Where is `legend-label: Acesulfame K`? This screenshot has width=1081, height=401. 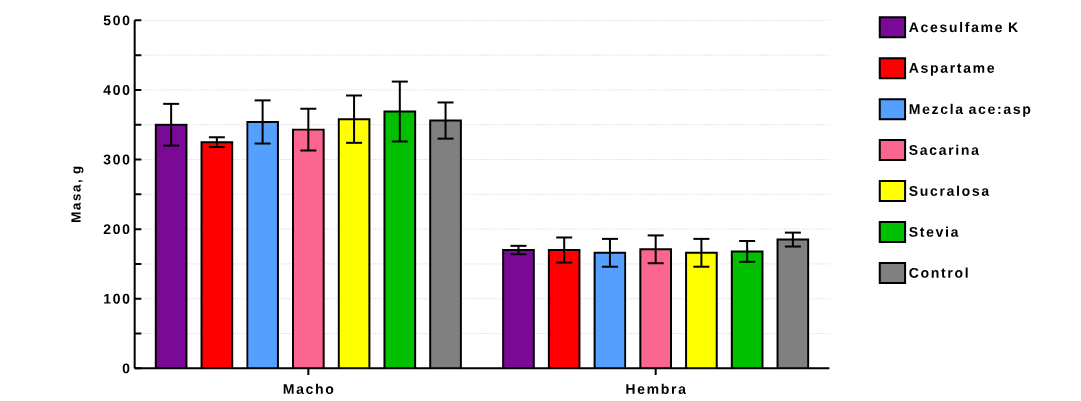
legend-label: Acesulfame K is located at coordinates (963, 27).